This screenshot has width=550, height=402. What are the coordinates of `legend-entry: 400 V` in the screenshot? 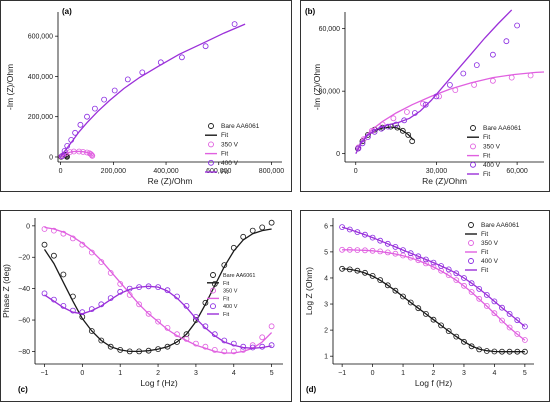 It's located at (492, 165).